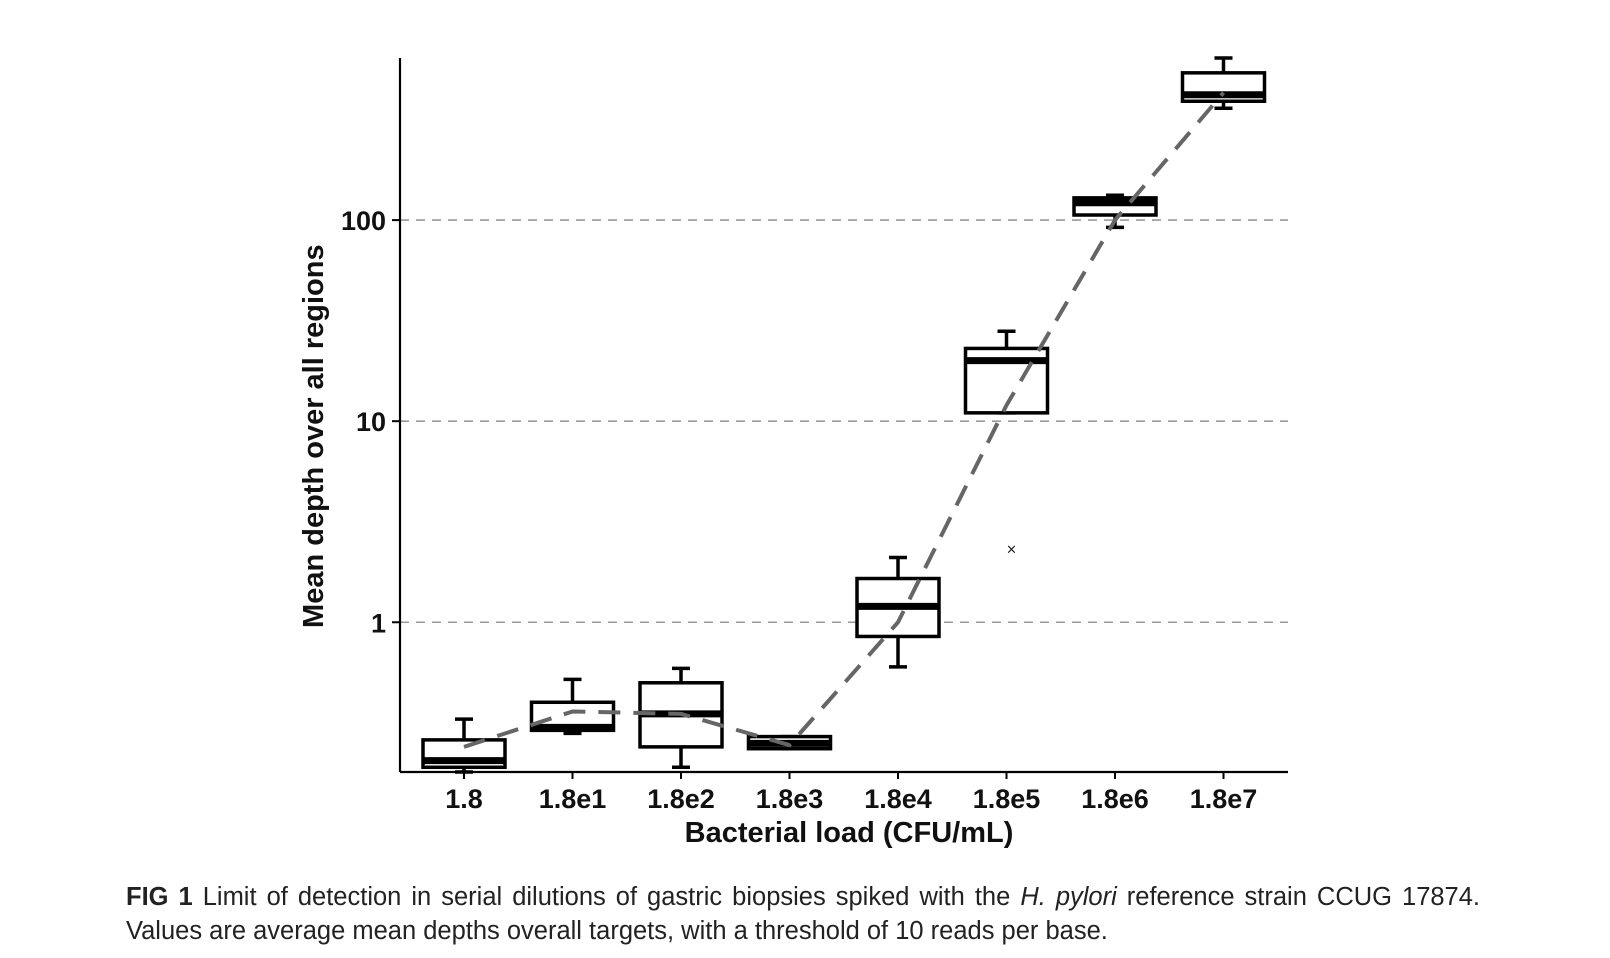  I want to click on y-axis-title: Mean depth over all regions, so click(314, 436).